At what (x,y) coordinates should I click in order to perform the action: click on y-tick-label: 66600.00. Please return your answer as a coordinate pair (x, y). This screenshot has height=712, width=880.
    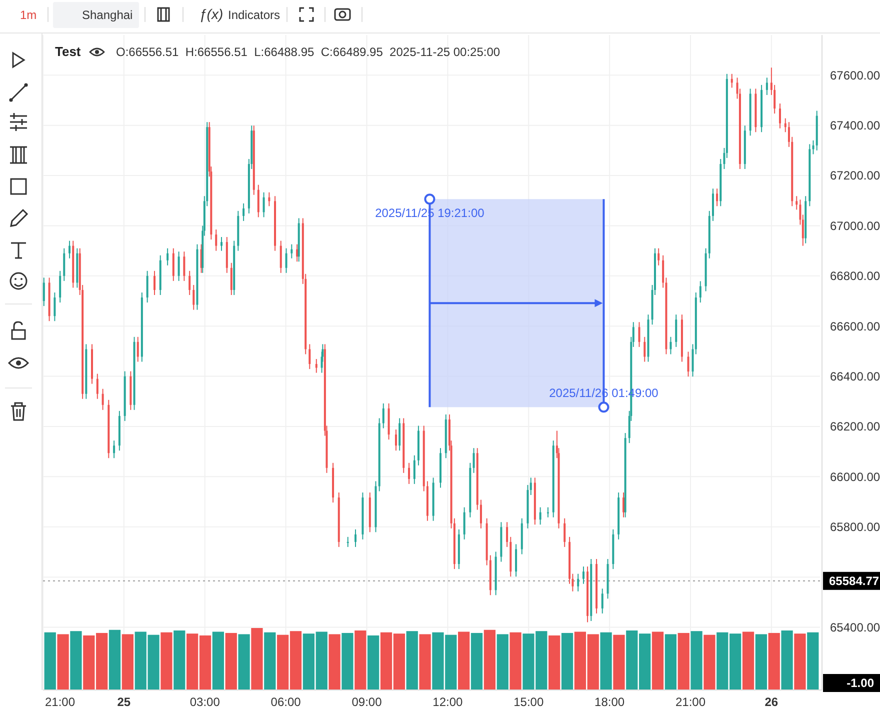
    Looking at the image, I should click on (855, 326).